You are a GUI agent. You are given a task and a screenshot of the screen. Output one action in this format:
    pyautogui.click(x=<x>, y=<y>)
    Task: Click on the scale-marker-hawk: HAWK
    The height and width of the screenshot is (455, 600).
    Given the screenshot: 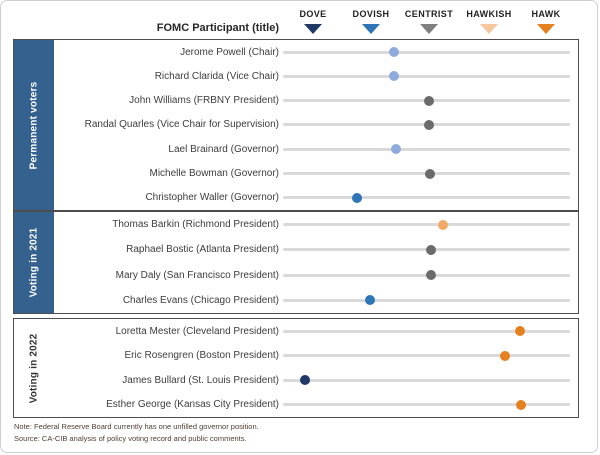 What is the action you would take?
    pyautogui.click(x=546, y=21)
    